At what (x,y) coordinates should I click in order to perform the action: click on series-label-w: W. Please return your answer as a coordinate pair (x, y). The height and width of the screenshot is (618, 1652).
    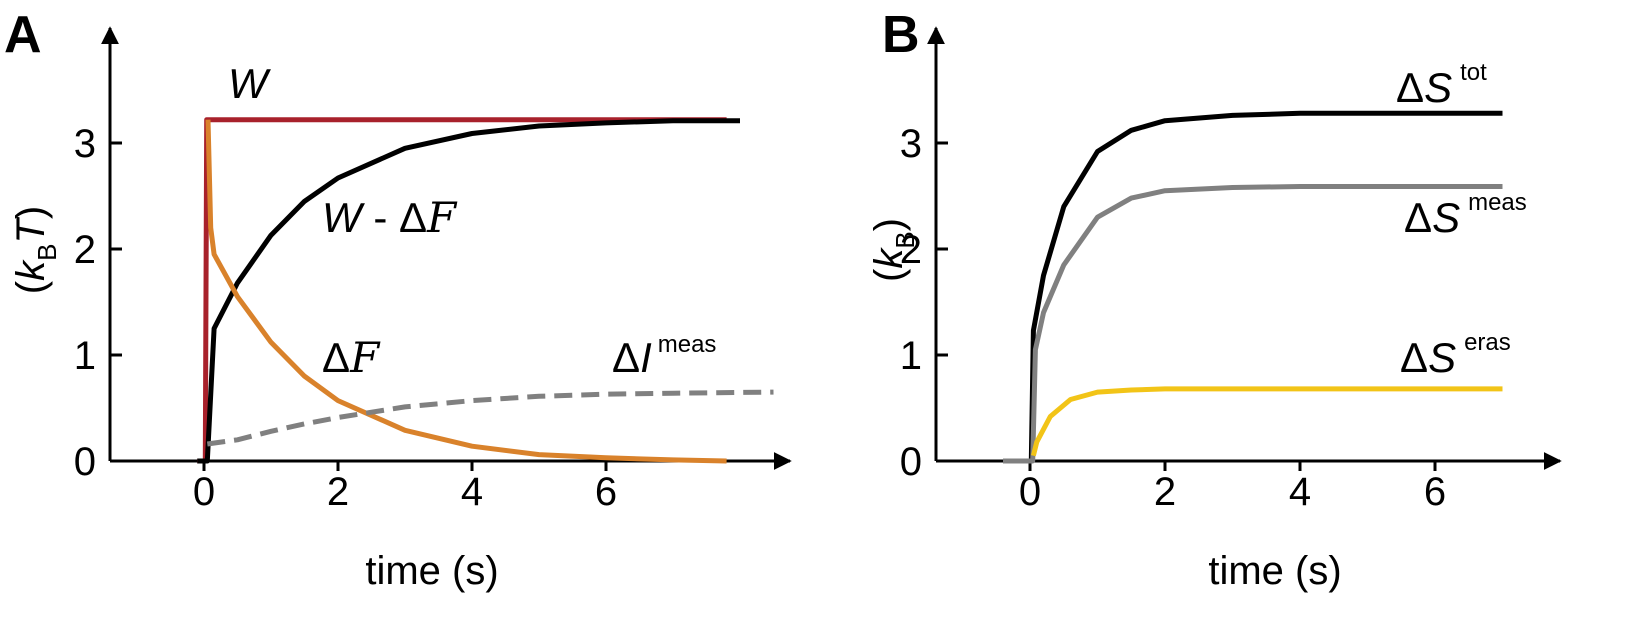
    Looking at the image, I should click on (249, 83).